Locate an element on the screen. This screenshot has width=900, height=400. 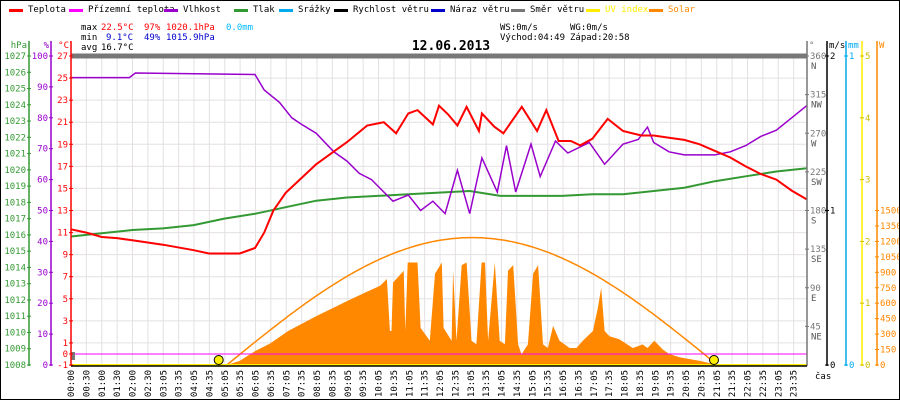
solar-tick-label: 1200 is located at coordinates (890, 242).